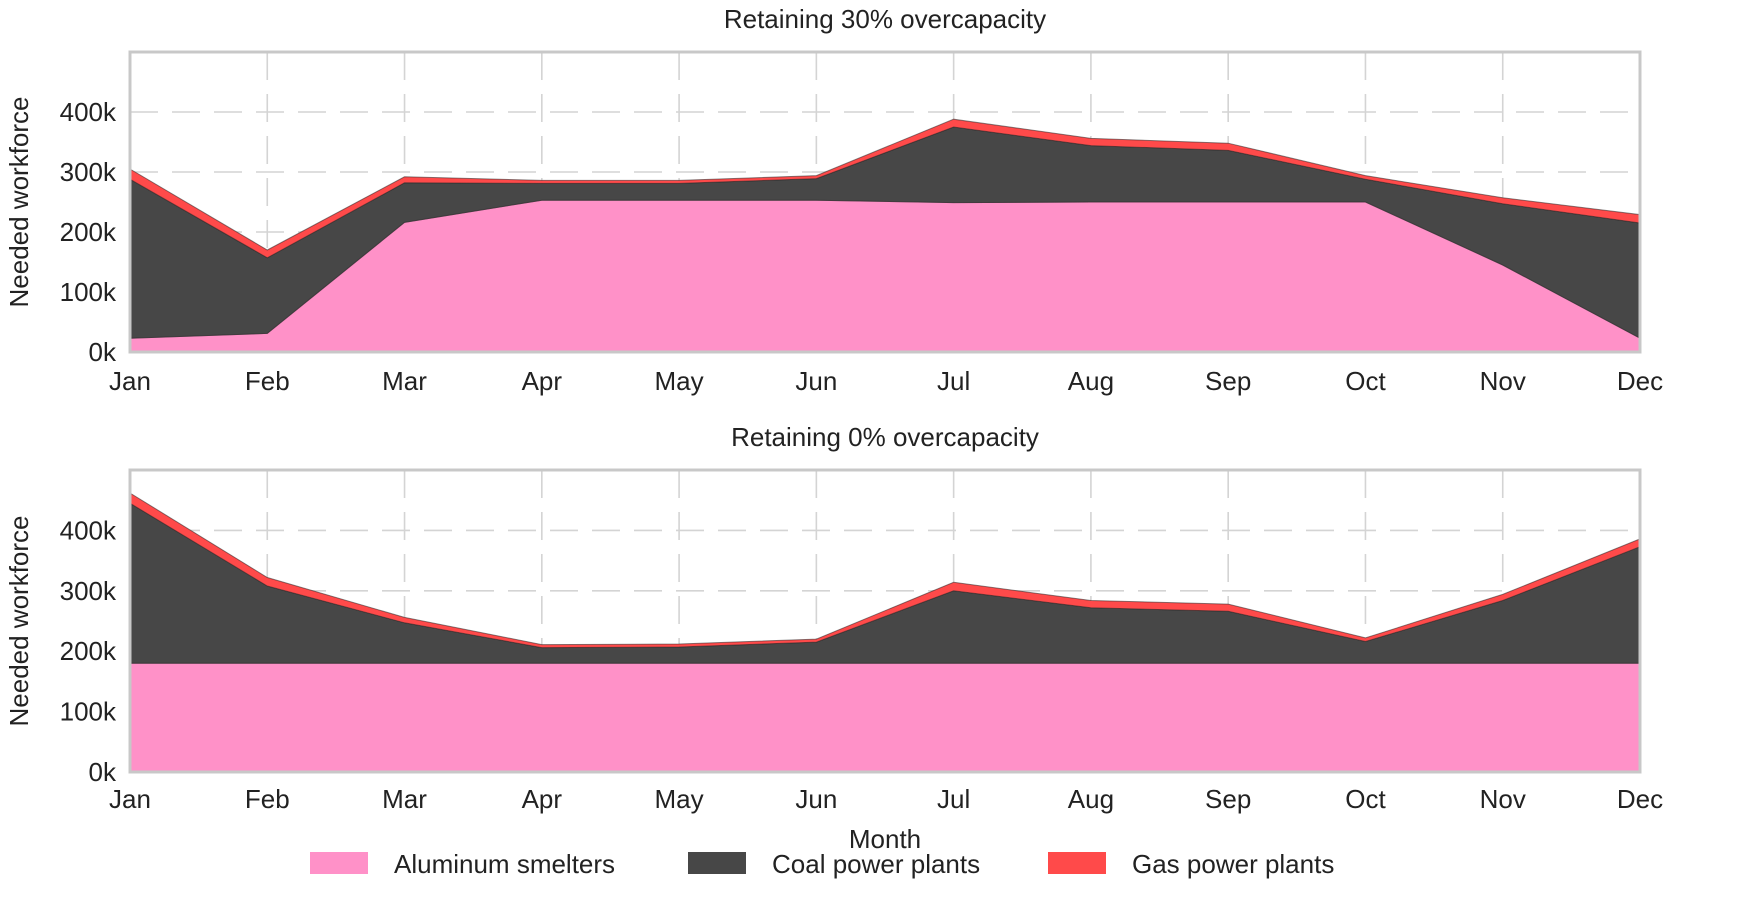 This screenshot has width=1752, height=903. Describe the element at coordinates (885, 717) in the screenshot. I see `area-series-aluminum-smelters` at that location.